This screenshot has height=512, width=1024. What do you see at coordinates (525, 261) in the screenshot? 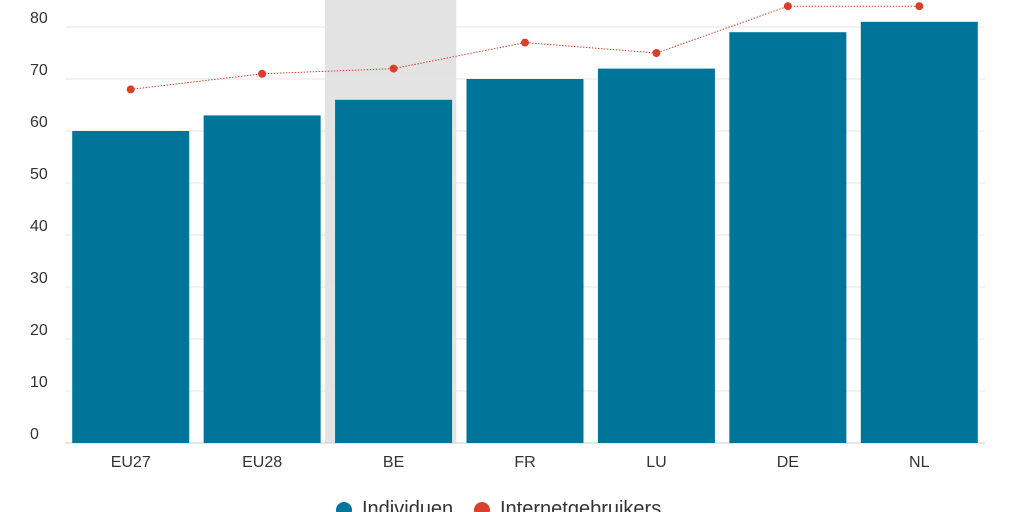
I see `bar-fr` at bounding box center [525, 261].